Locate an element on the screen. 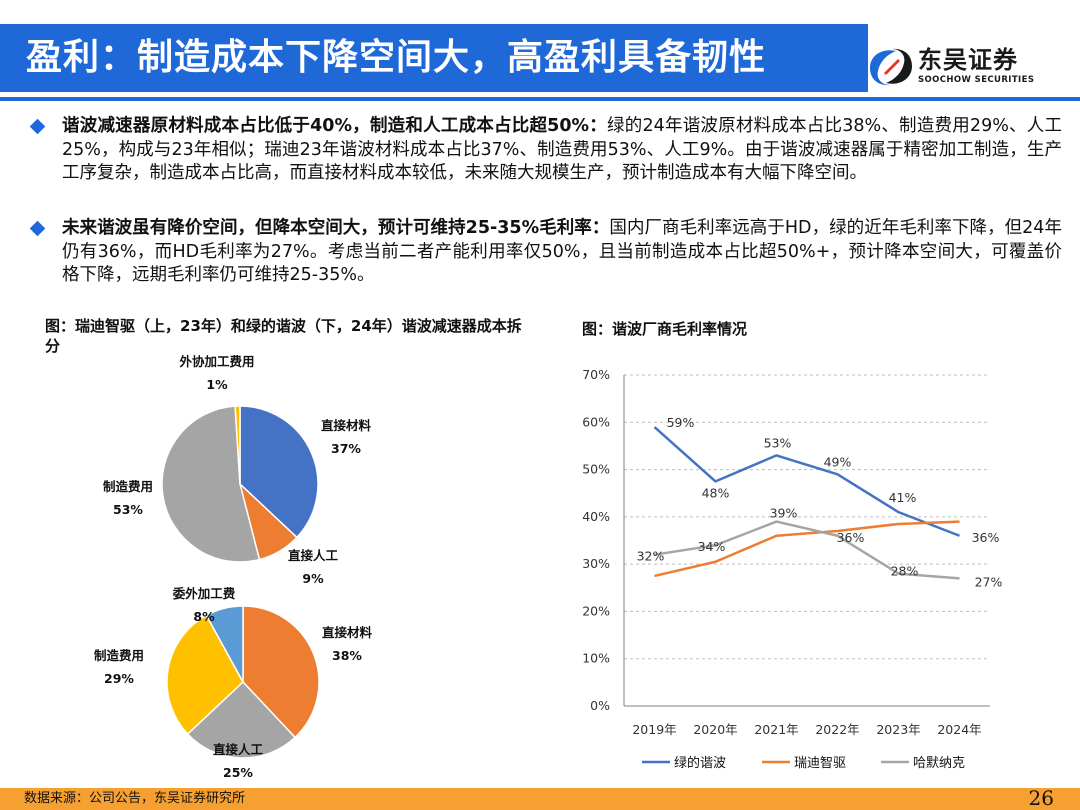 This screenshot has height=810, width=1080. page-title: 盈利：制造成本下降空间大，高盈利具备韧性 is located at coordinates (396, 57).